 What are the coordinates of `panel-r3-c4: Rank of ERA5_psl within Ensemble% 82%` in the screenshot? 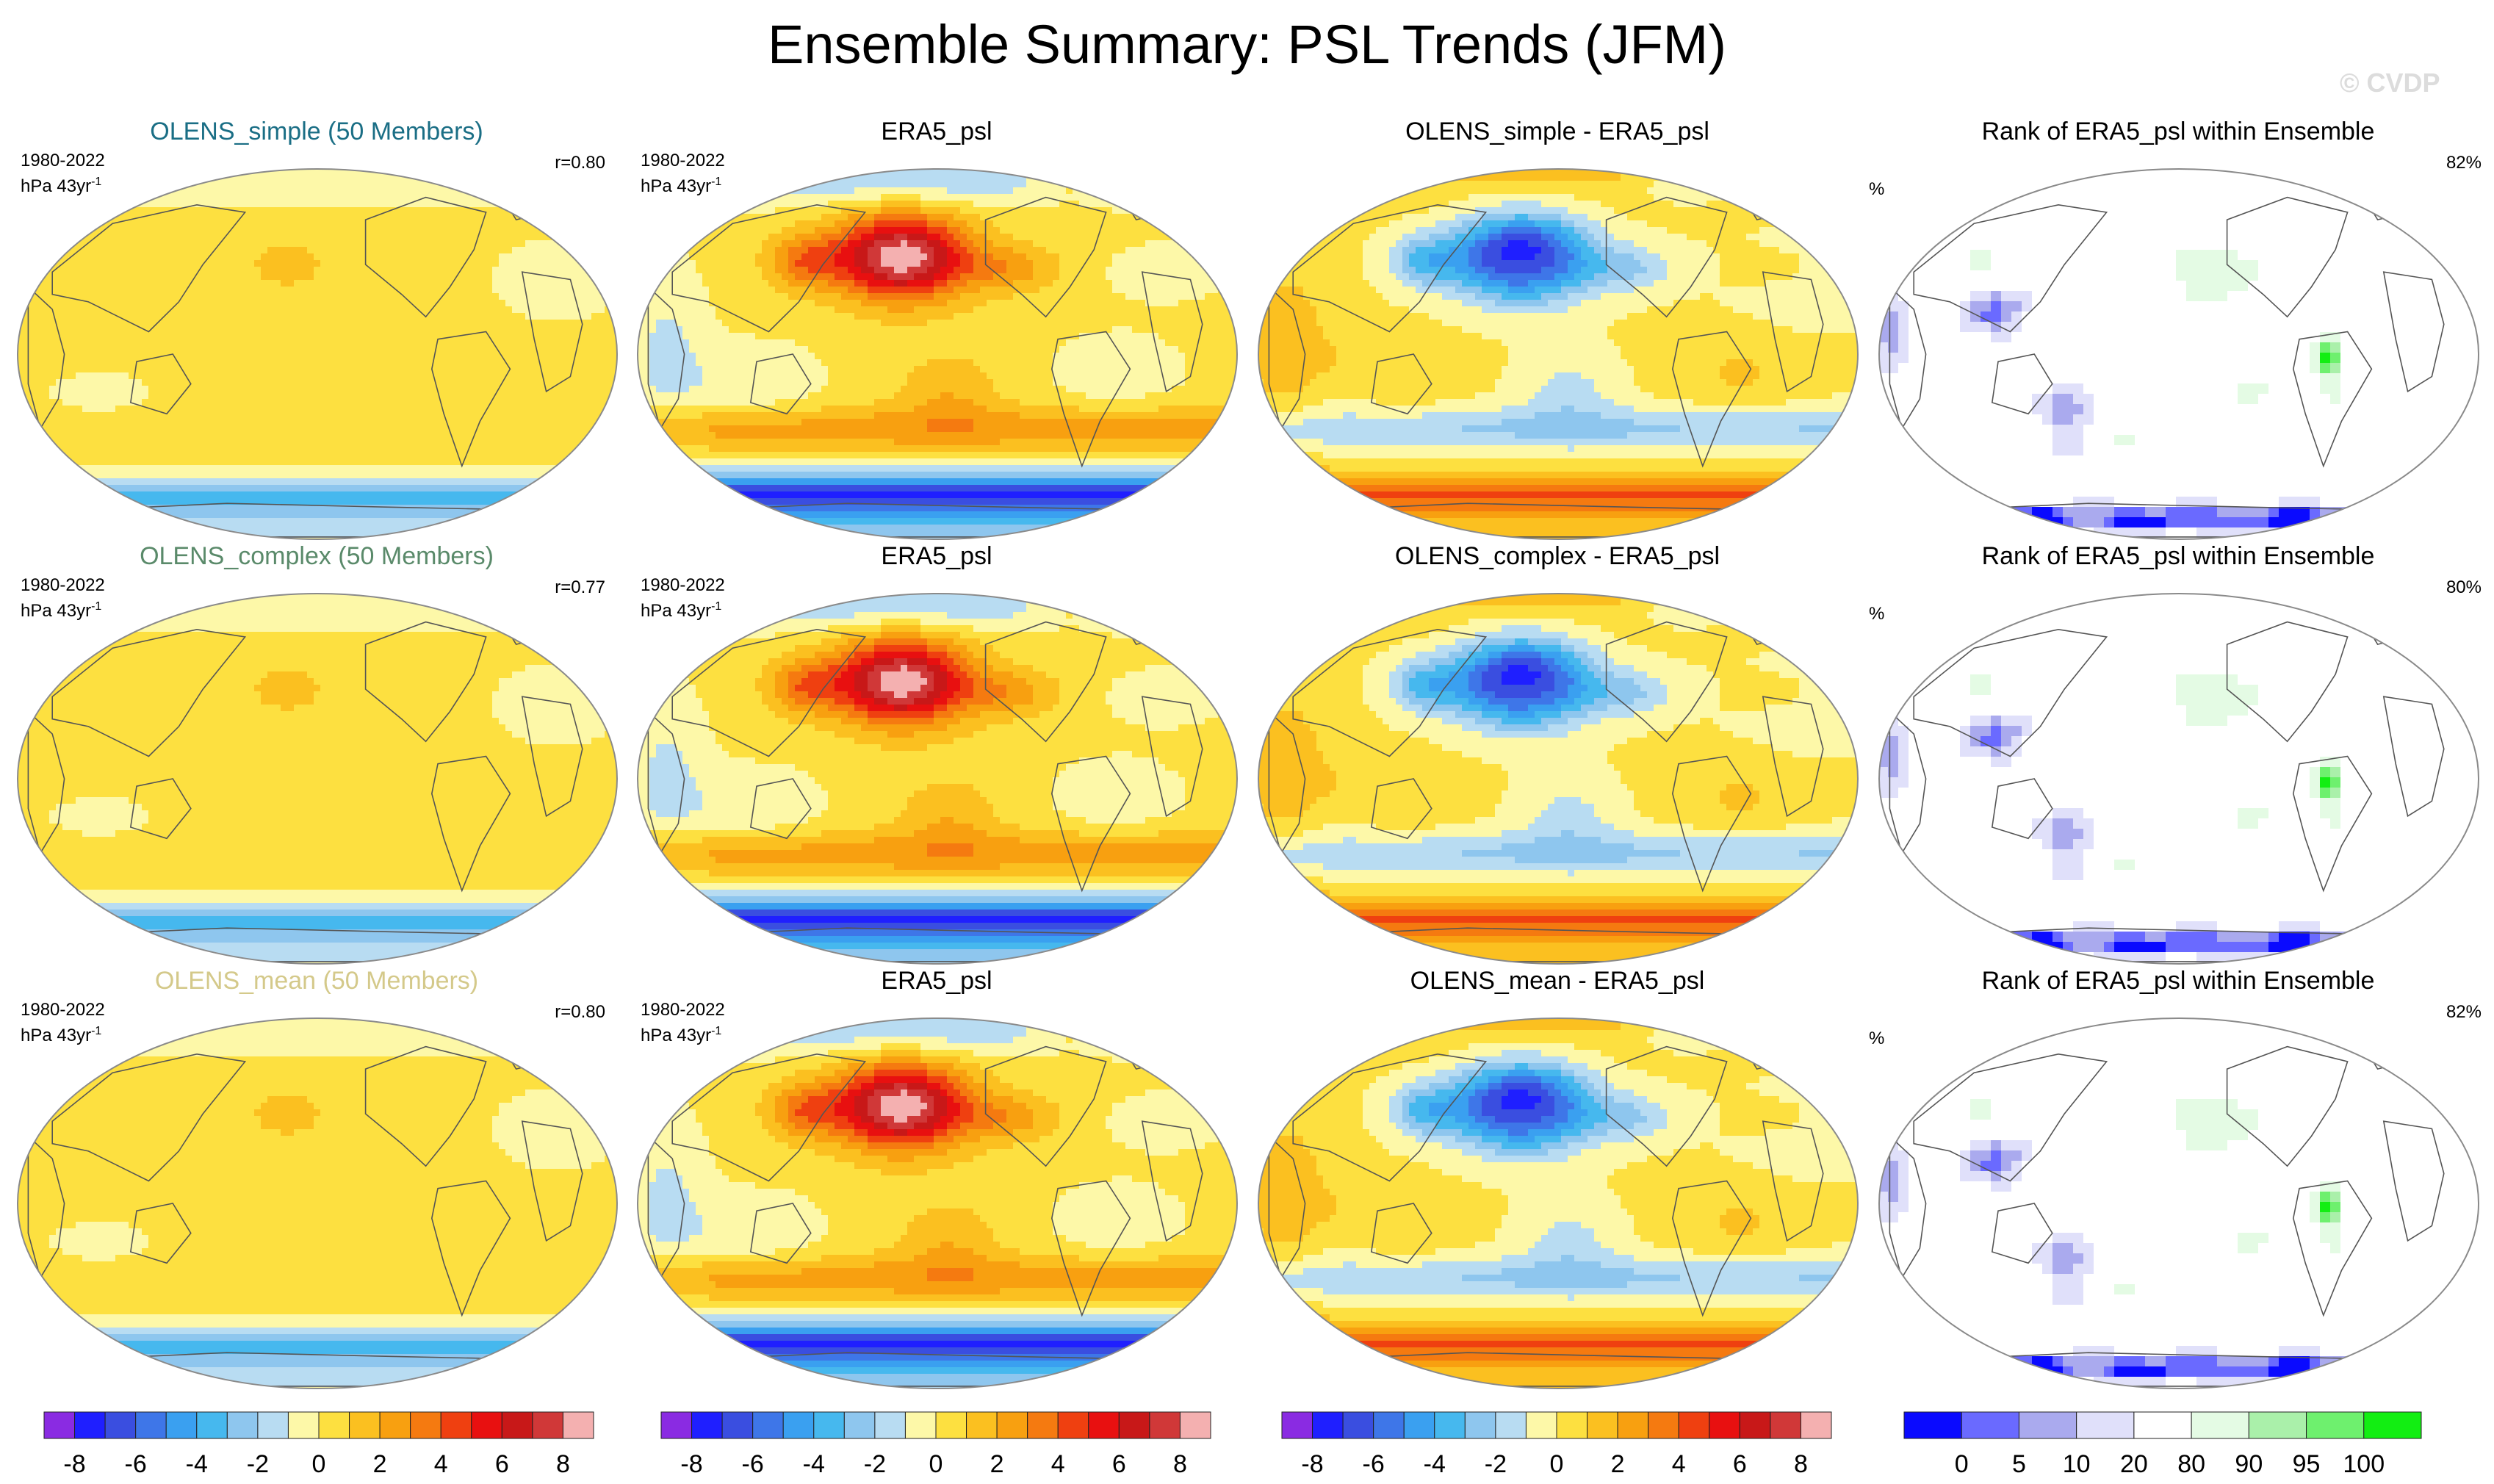 It's located at (2178, 1179).